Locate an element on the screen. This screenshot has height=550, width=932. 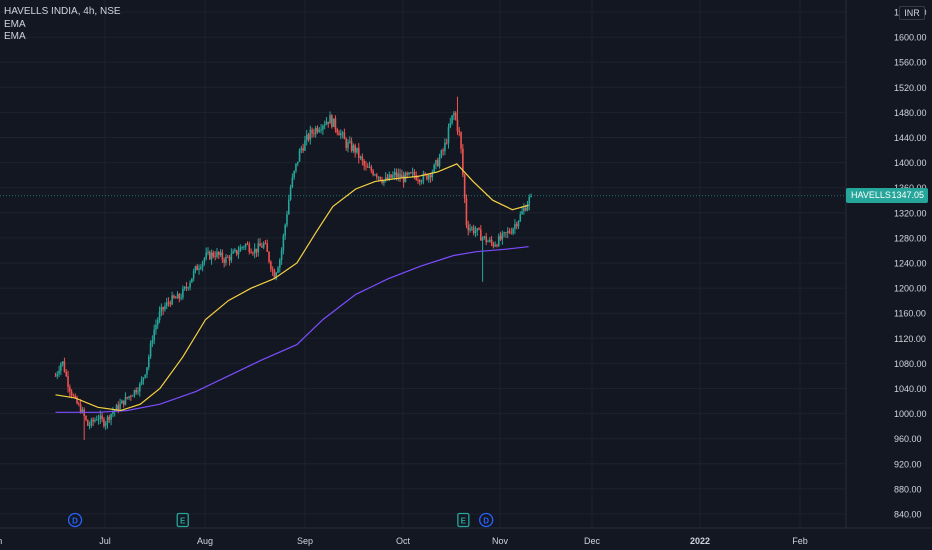
indicator-ema-fast-label: EMA is located at coordinates (15, 24).